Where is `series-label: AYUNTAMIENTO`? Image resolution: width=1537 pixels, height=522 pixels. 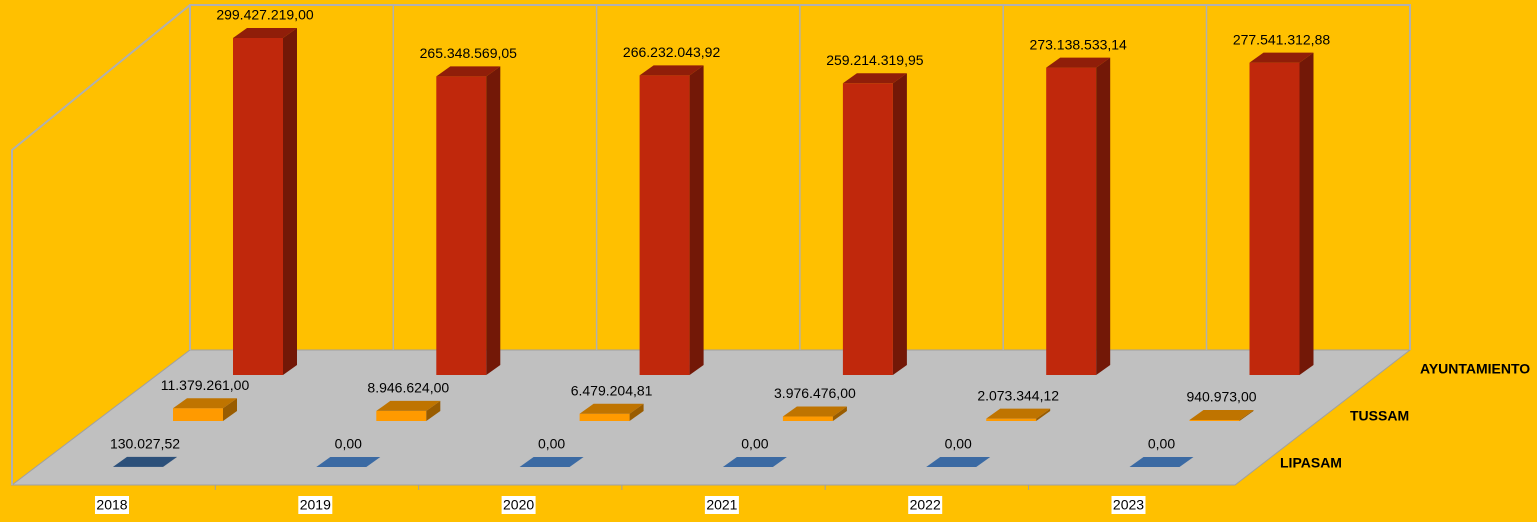
series-label: AYUNTAMIENTO is located at coordinates (1475, 369).